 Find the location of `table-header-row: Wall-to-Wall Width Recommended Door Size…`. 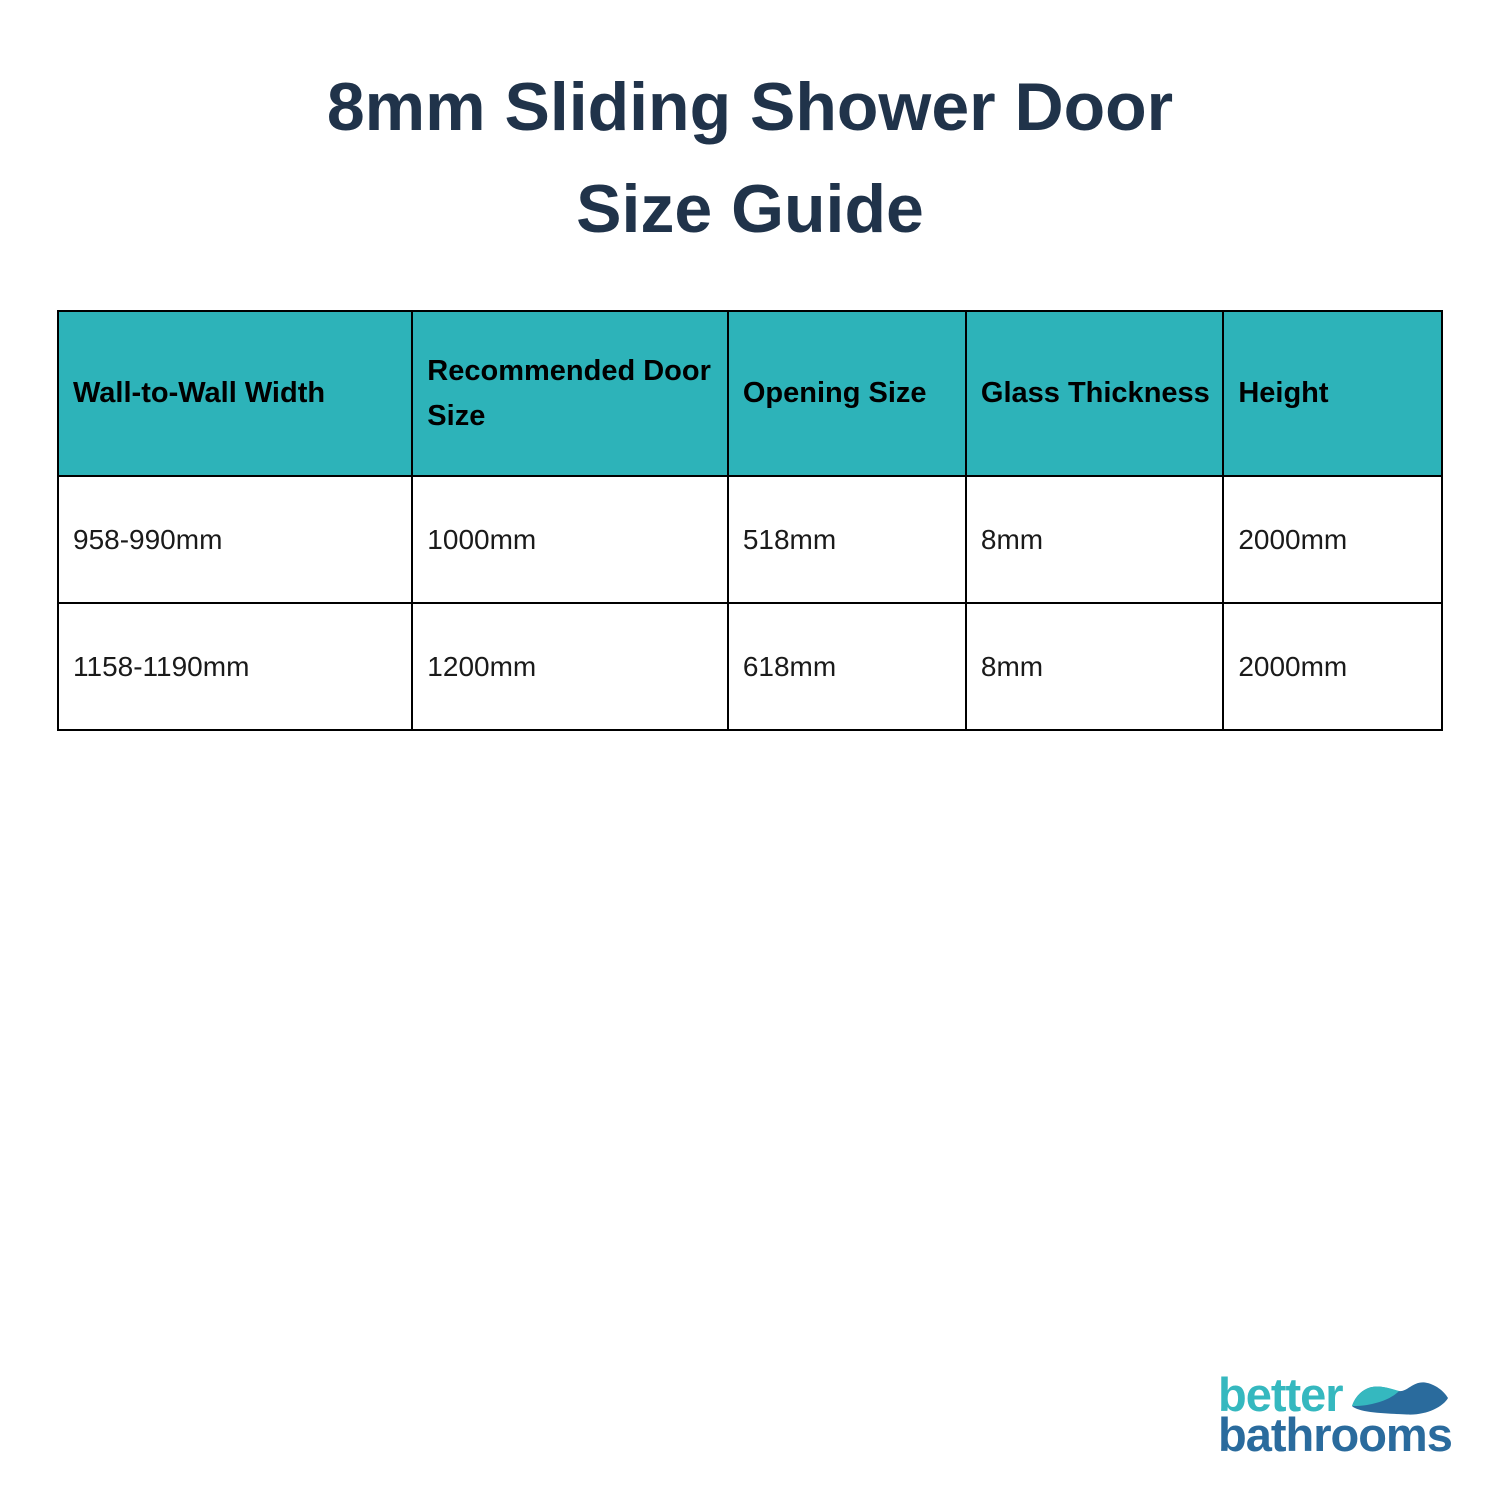

table-header-row: Wall-to-Wall Width Recommended Door Size… is located at coordinates (749, 393).